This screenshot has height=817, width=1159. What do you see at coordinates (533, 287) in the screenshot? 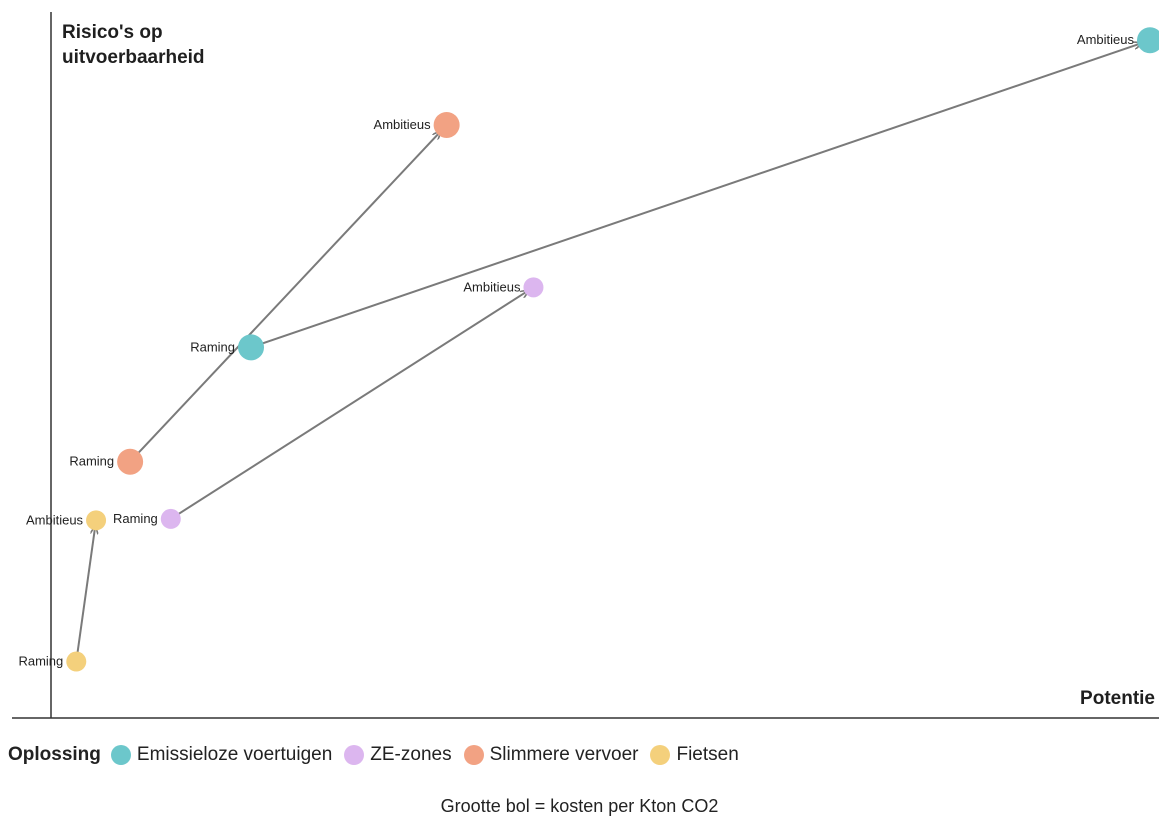
I see `point-ze-zones-ambitieus` at bounding box center [533, 287].